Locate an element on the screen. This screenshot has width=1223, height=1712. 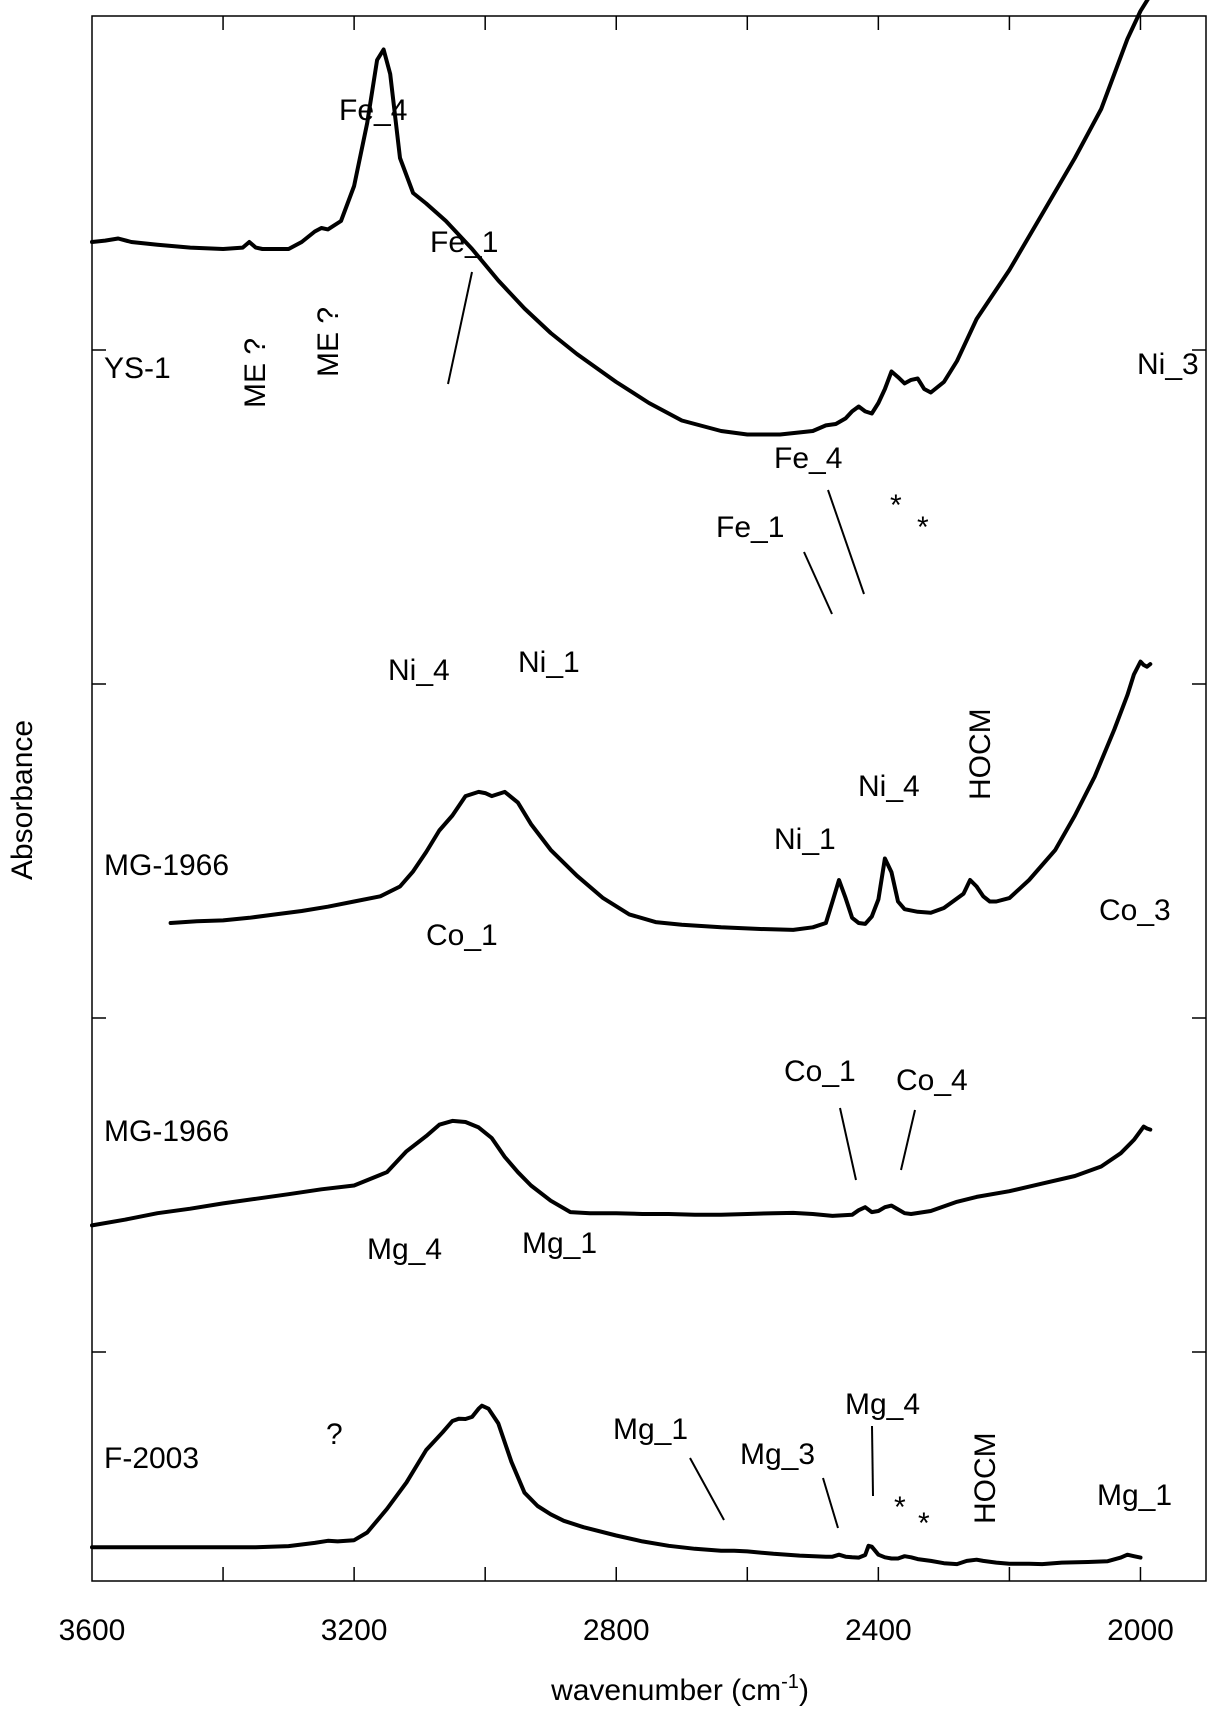
label-asterisk-1: * is located at coordinates (896, 505).